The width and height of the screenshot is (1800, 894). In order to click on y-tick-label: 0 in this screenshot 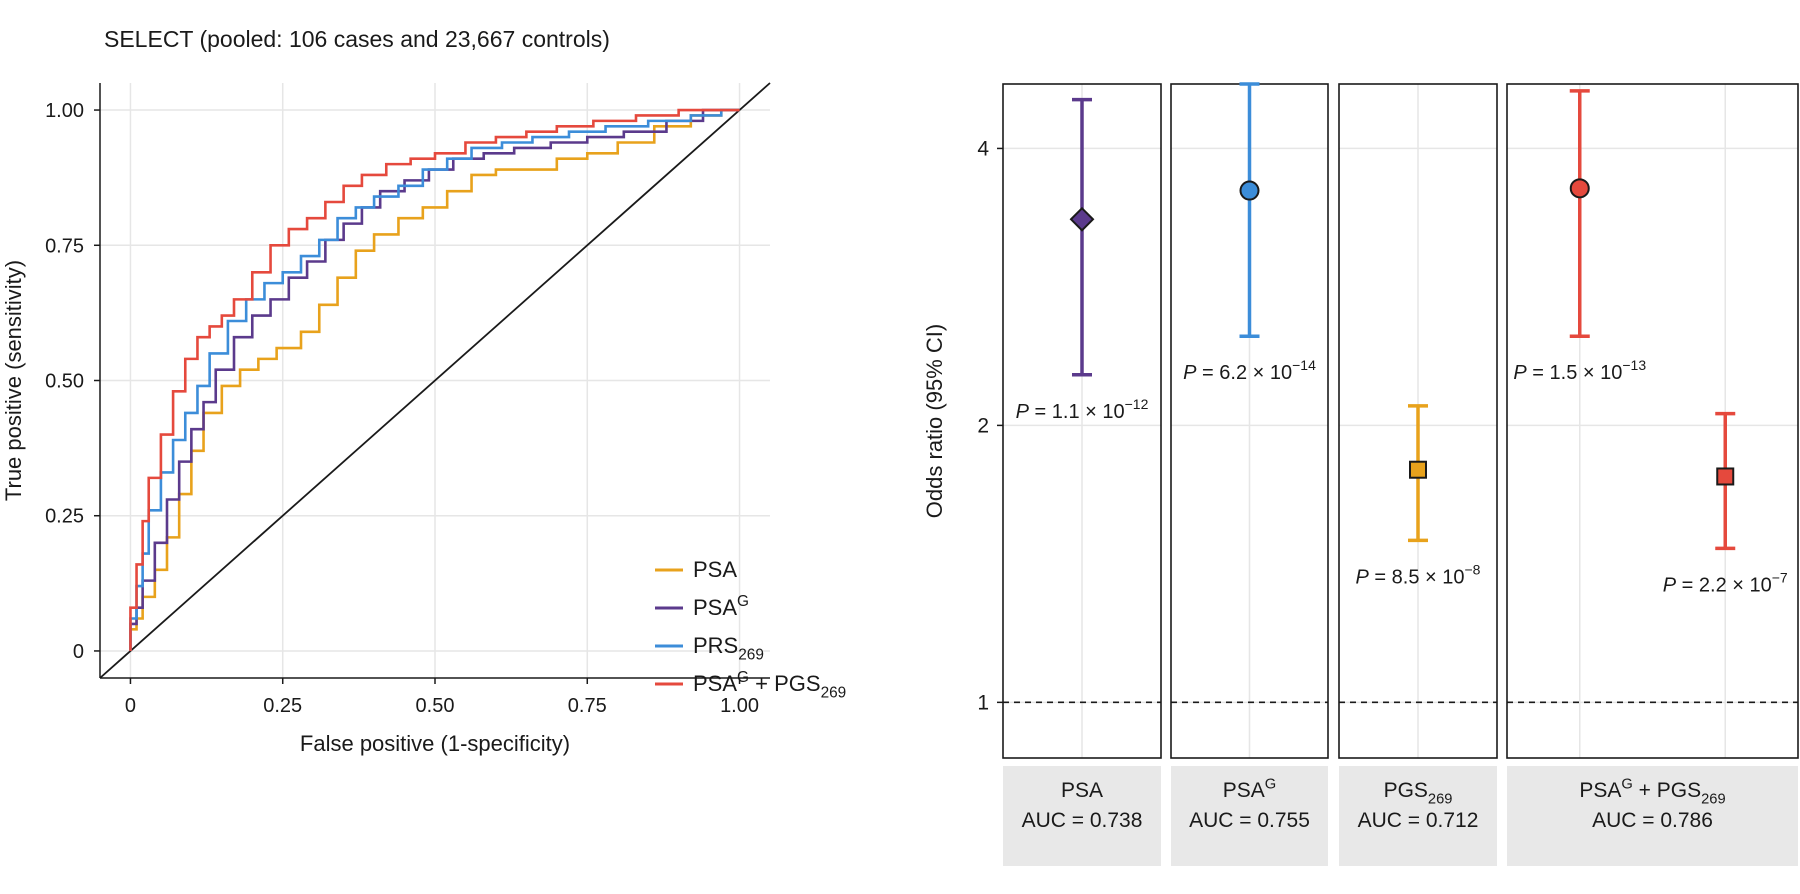, I will do `click(78, 652)`.